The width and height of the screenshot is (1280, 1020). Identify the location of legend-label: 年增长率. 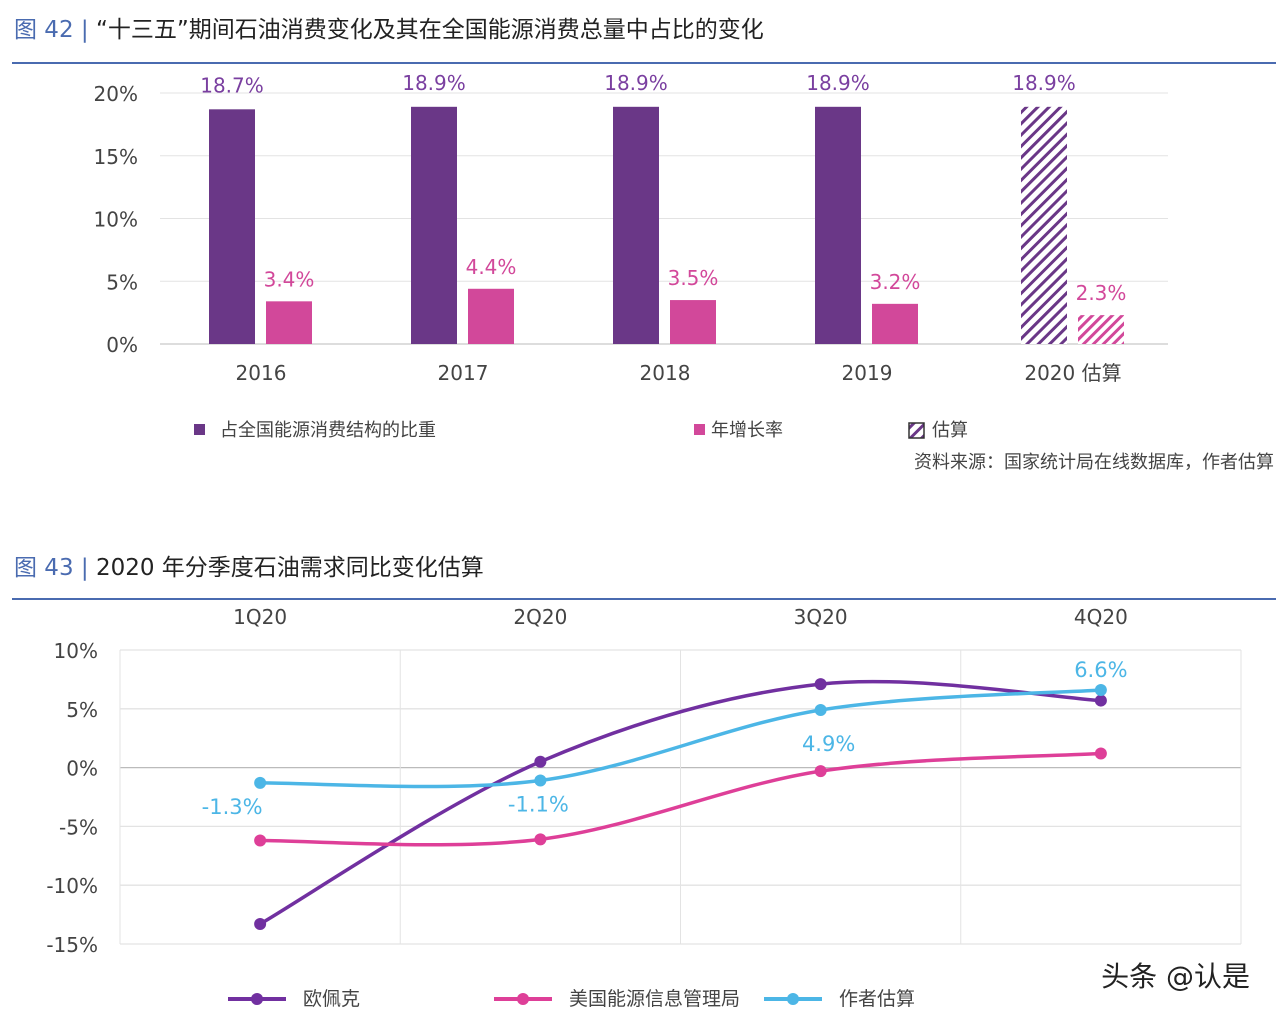
(747, 430).